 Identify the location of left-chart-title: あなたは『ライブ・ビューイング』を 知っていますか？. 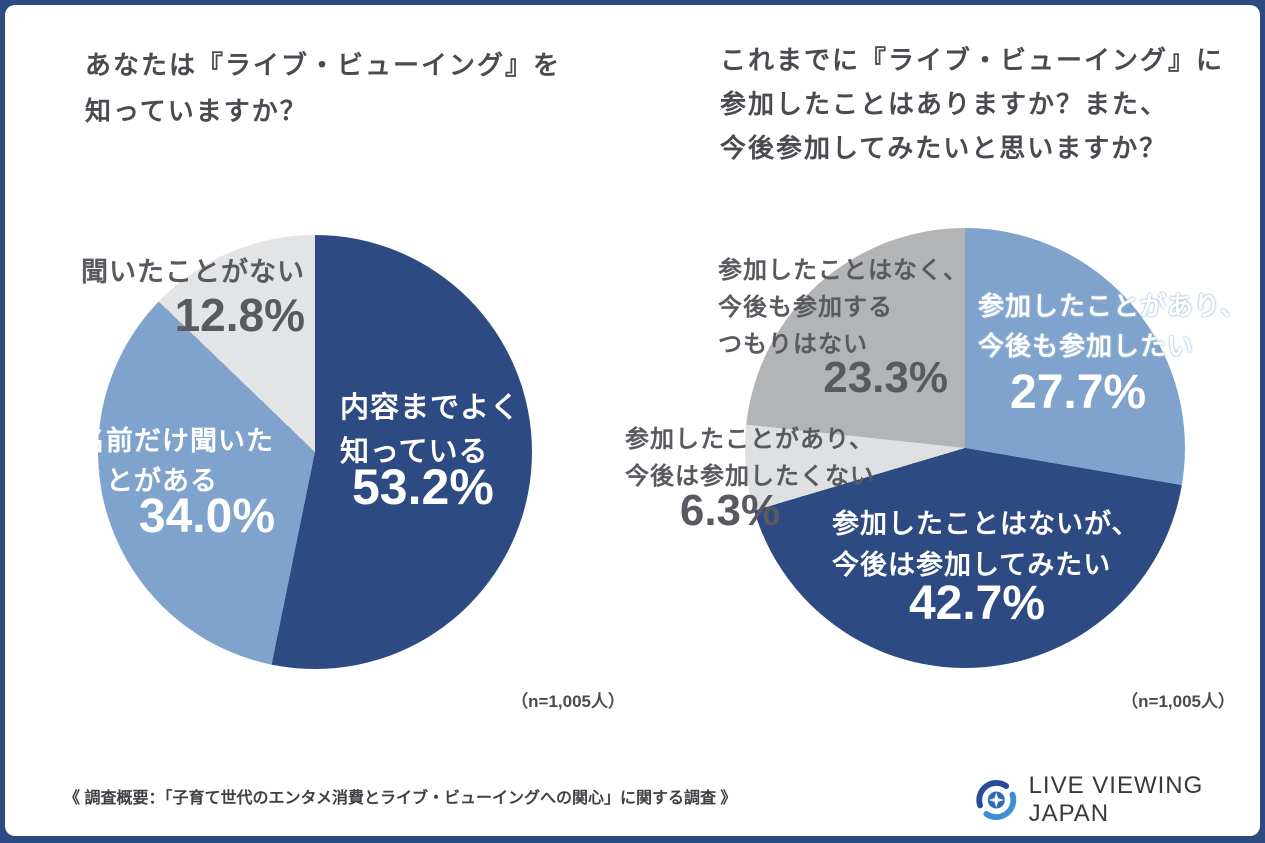
(323, 88).